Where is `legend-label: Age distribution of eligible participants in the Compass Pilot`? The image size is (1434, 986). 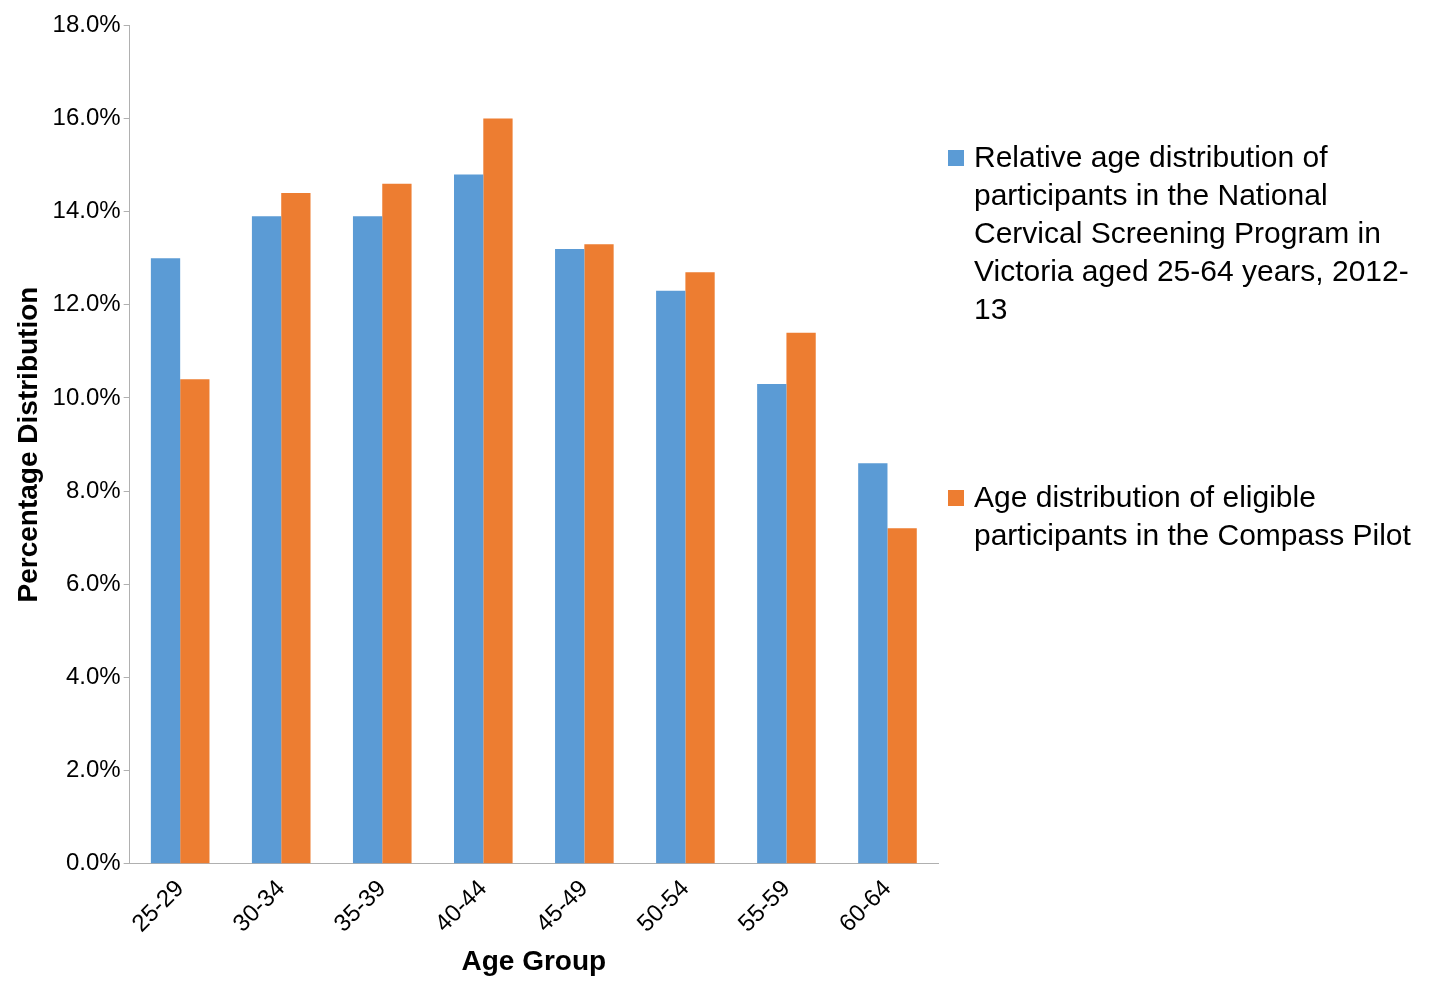 legend-label: Age distribution of eligible participants in the Compass Pilot is located at coordinates (1193, 516).